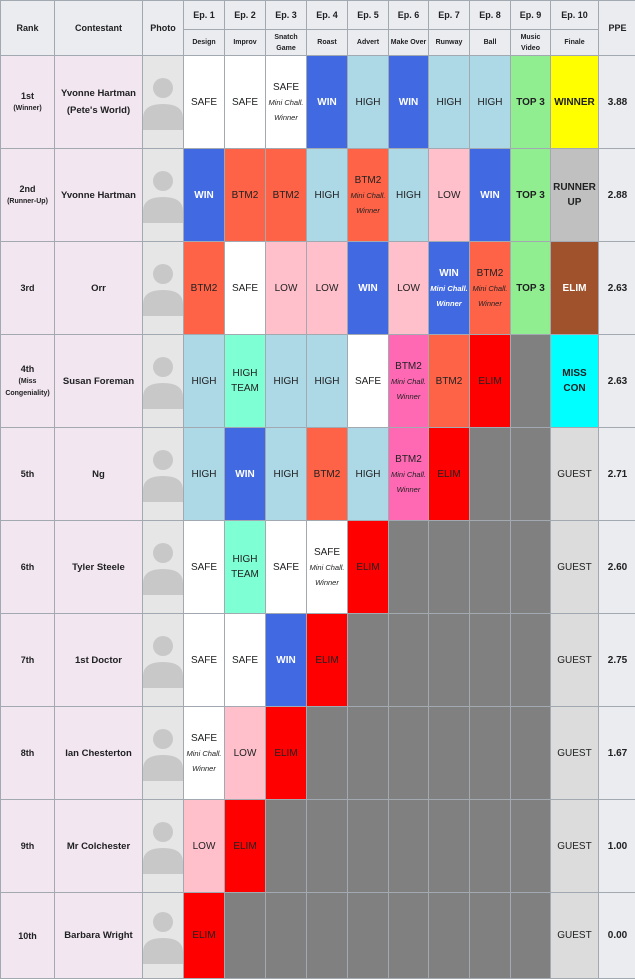 The width and height of the screenshot is (635, 979). I want to click on contestant-header: Contestant, so click(99, 28).